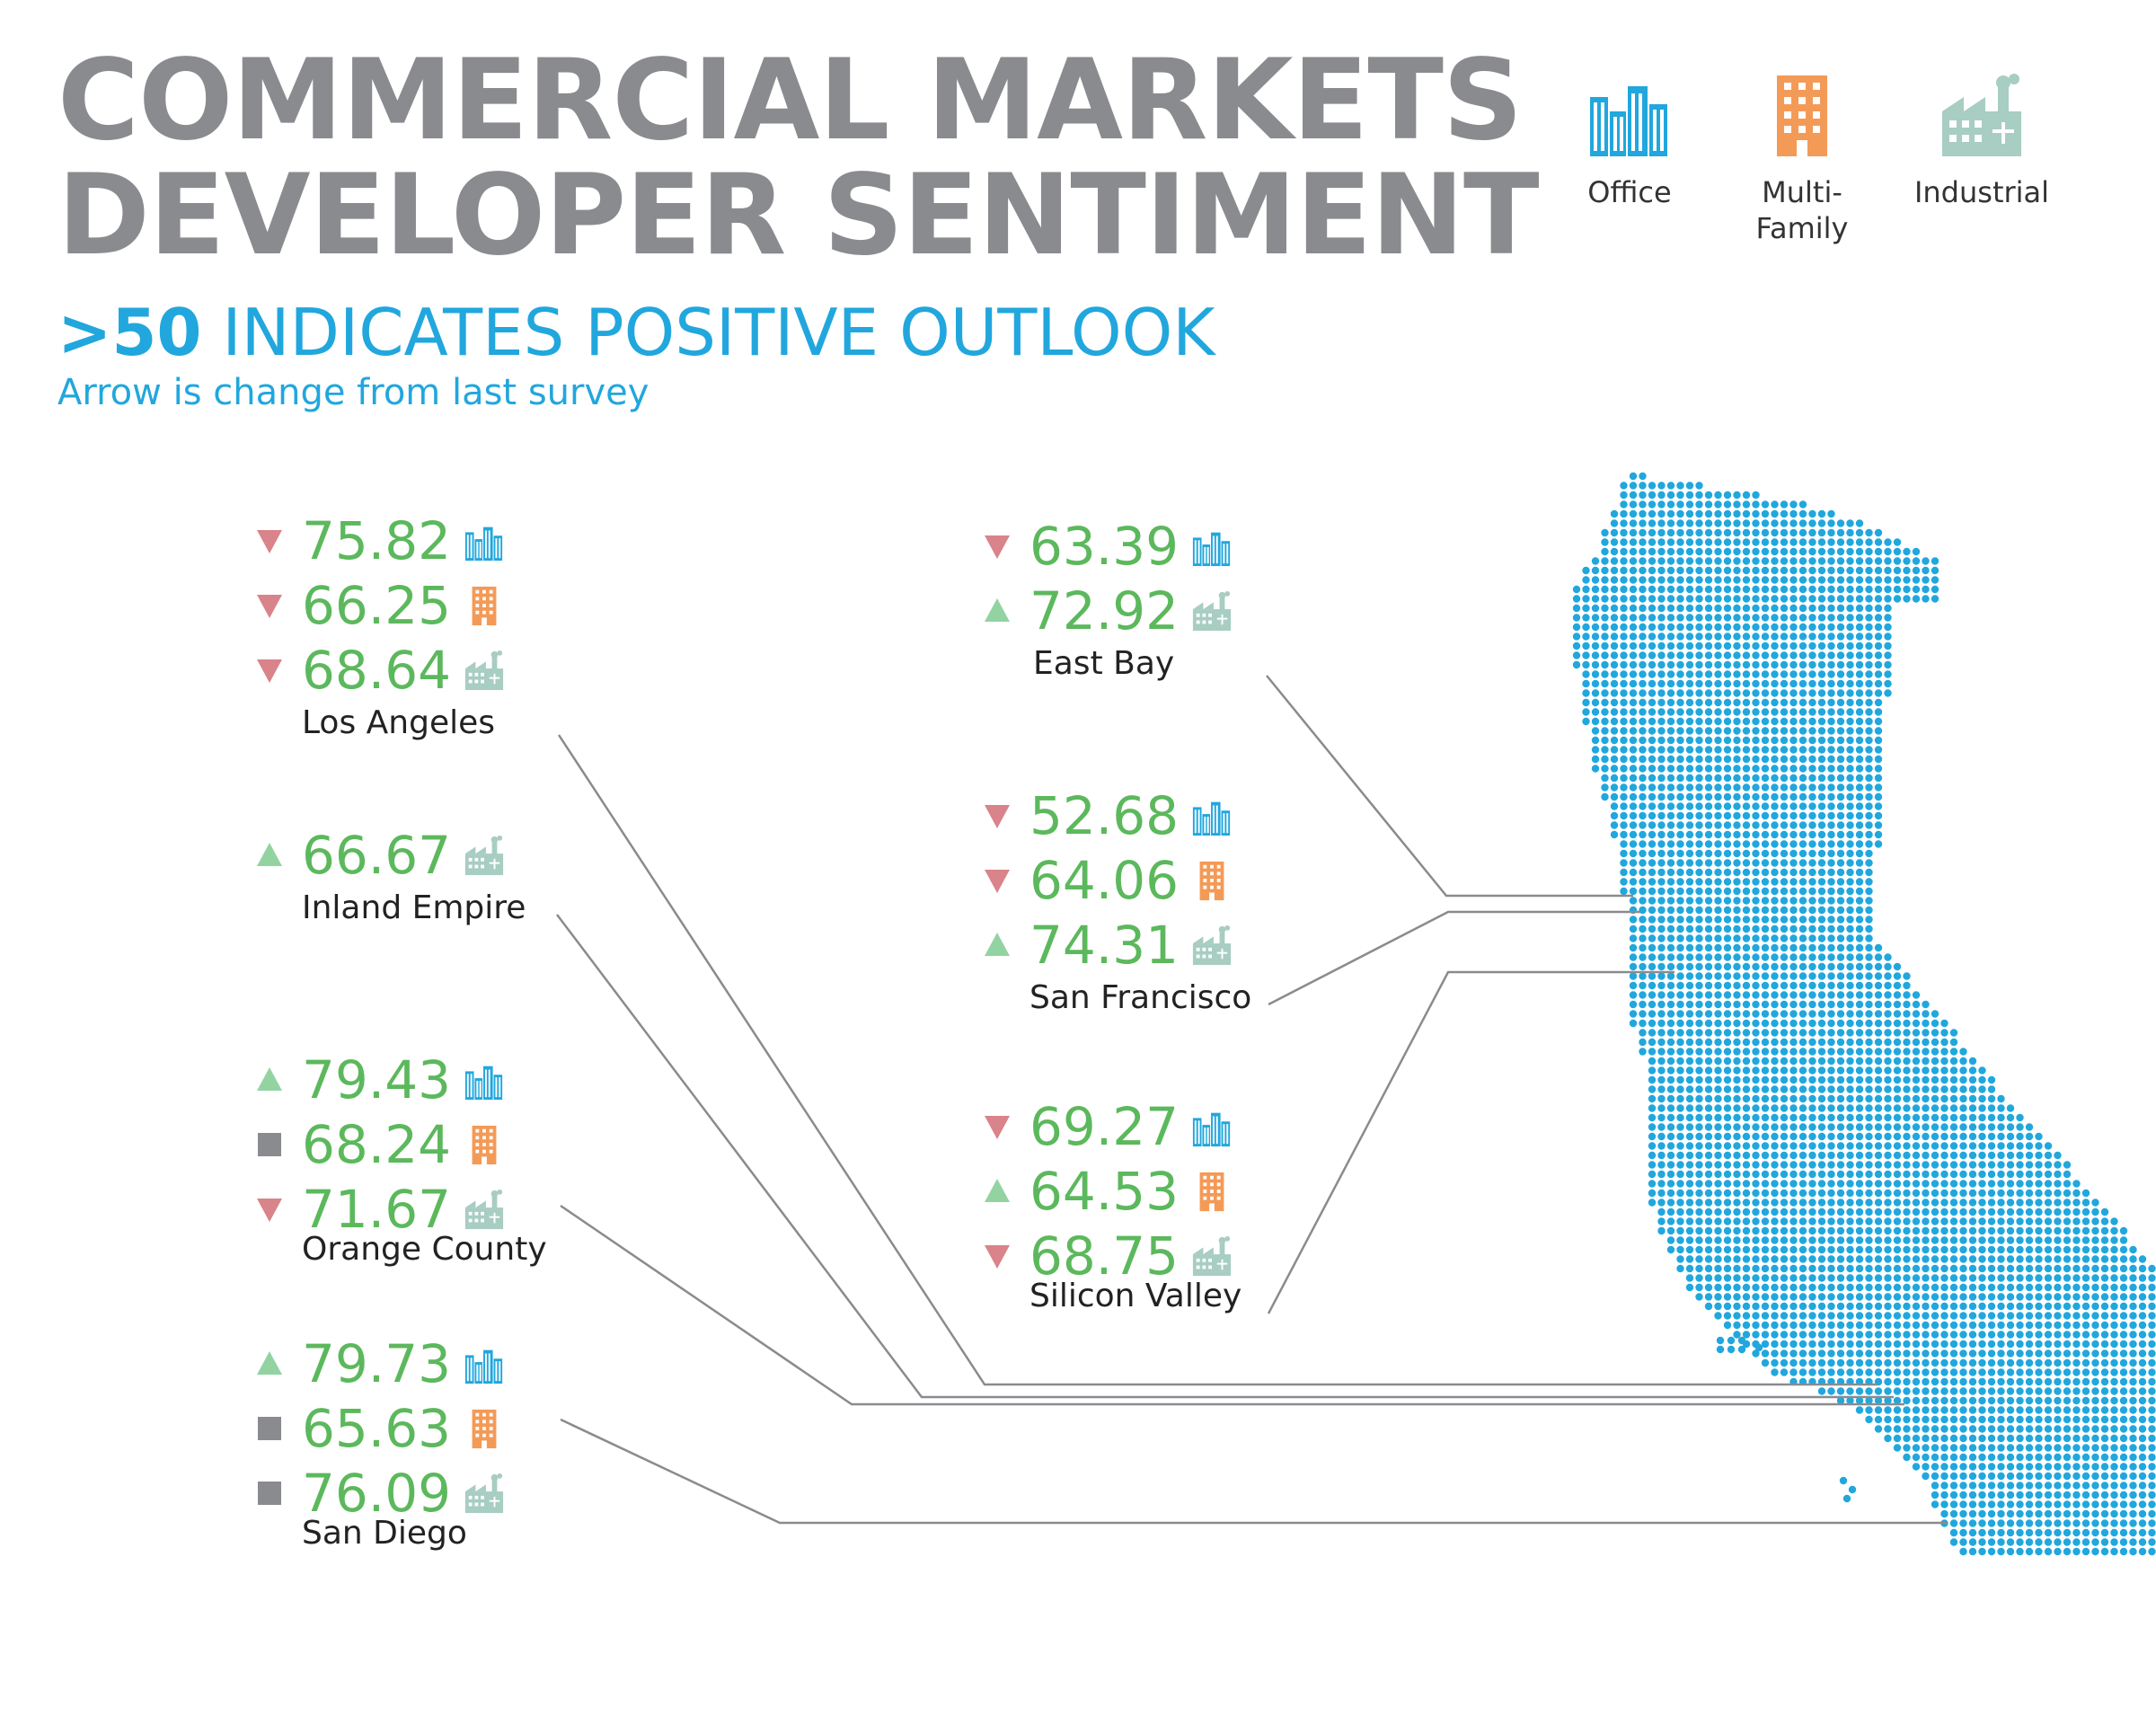 Image resolution: width=2156 pixels, height=1725 pixels. I want to click on metric-row: 79.73, so click(379, 1363).